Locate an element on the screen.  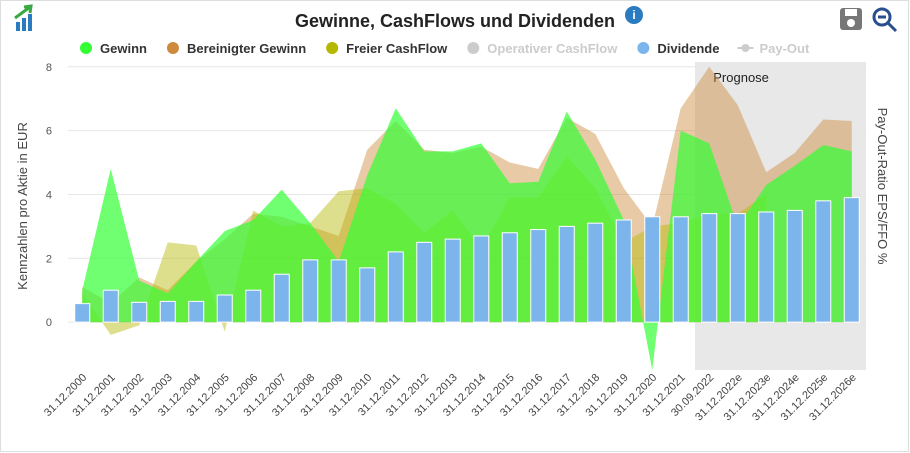
y-axis-label: Kennzahlen pro Aktie in EUR is located at coordinates (22, 206).